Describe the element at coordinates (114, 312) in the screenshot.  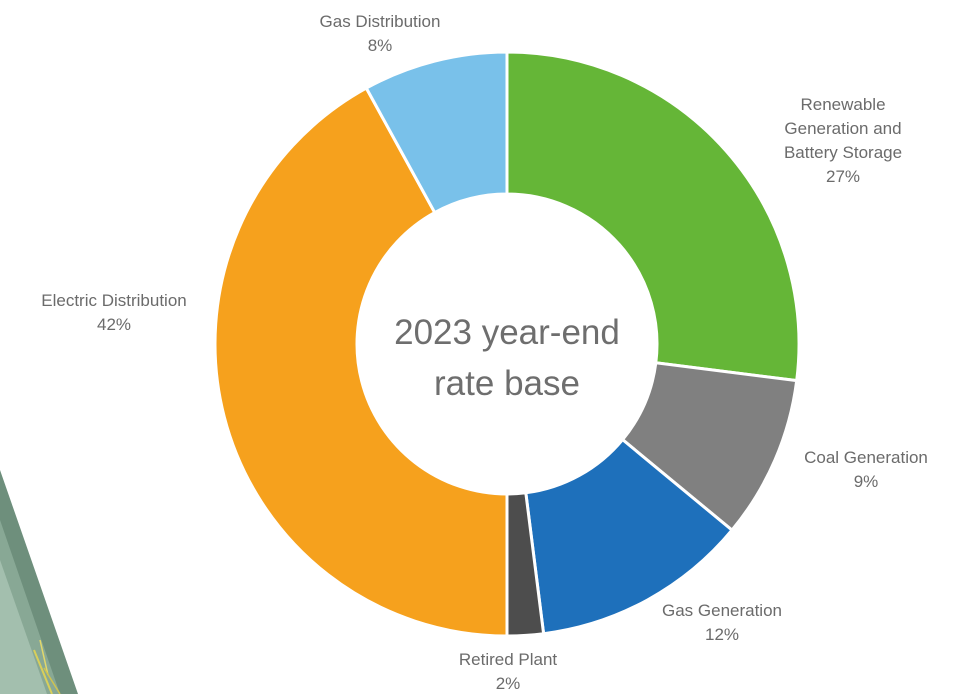
I see `label-electric-distribution: Electric Distribution 42%` at that location.